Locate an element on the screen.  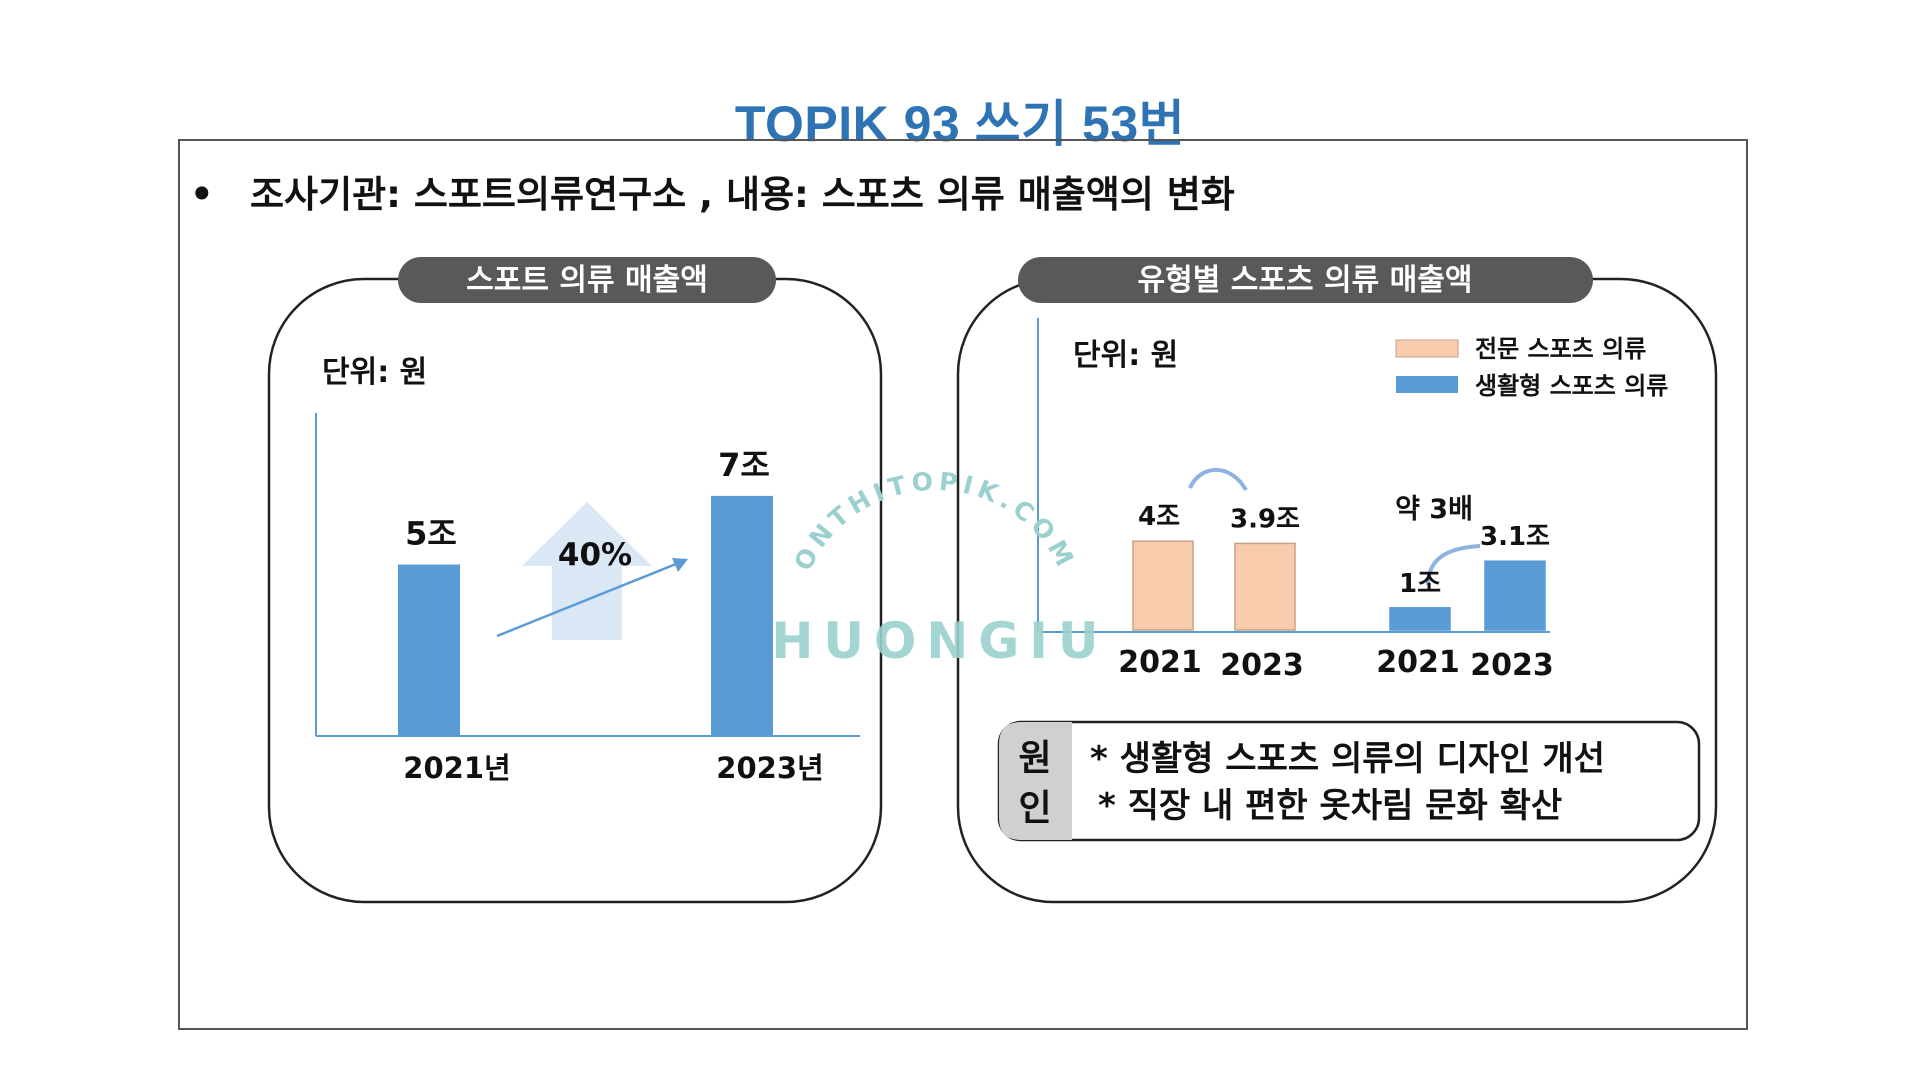
reasons-label-top: 원 is located at coordinates (1034, 758).